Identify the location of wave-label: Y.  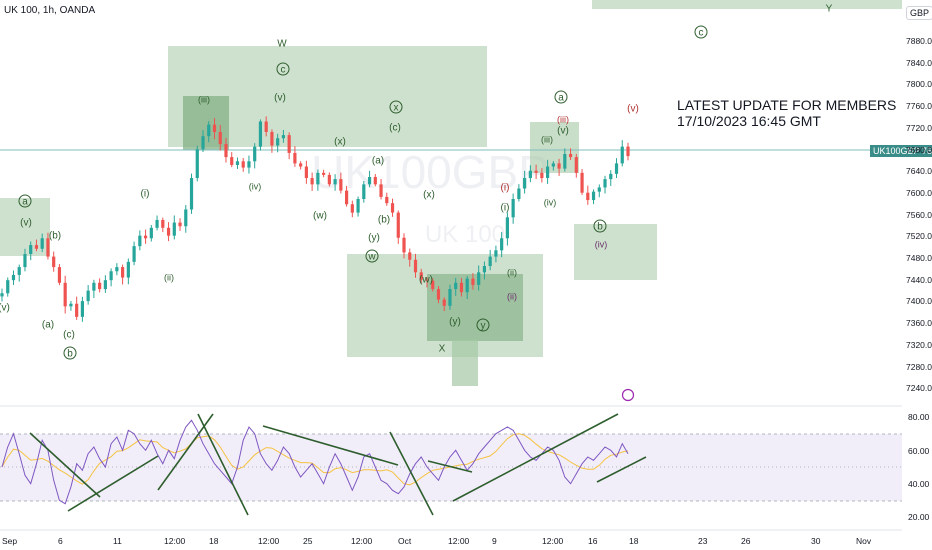
(829, 9).